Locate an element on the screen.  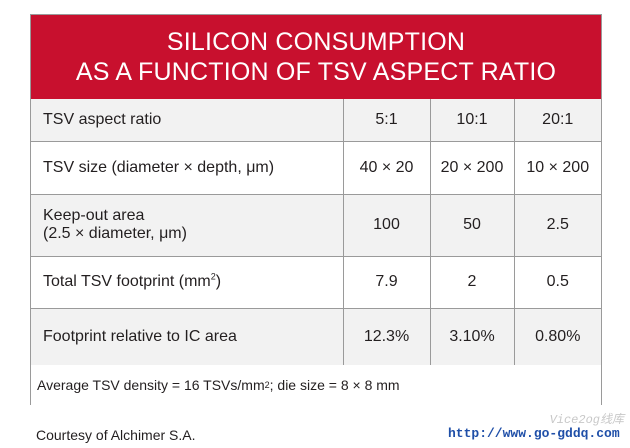
cell-value: 0.80% is located at coordinates (557, 336).